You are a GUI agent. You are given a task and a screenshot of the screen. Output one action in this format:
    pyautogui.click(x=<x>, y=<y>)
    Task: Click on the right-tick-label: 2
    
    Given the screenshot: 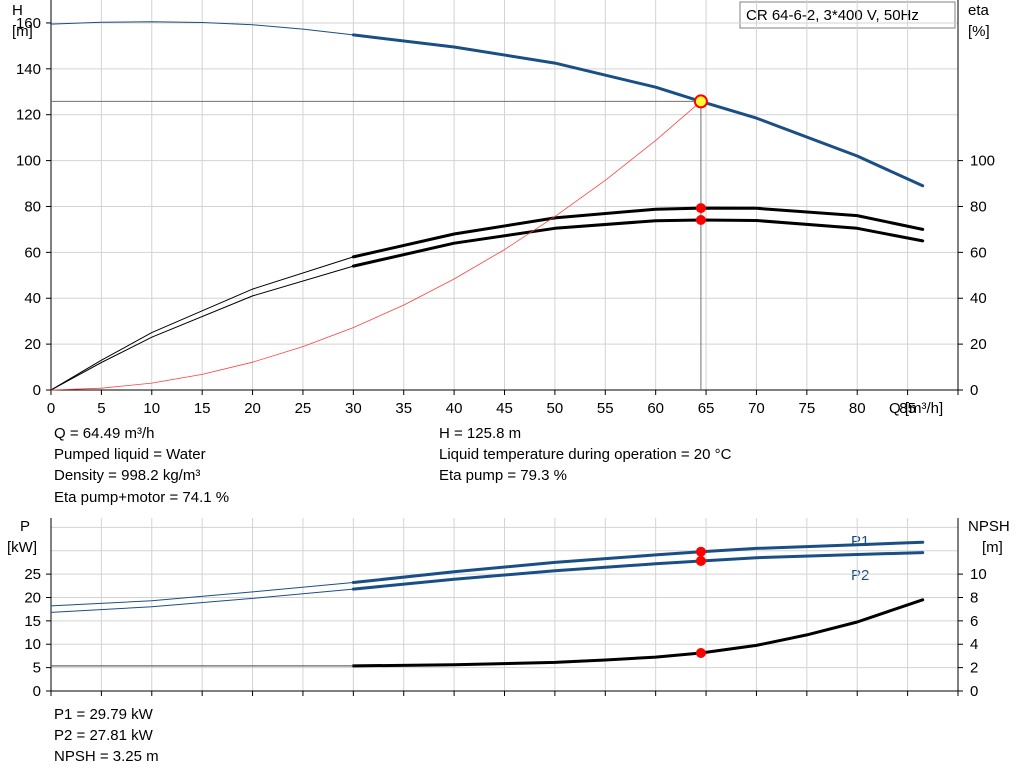 What is the action you would take?
    pyautogui.click(x=974, y=668)
    